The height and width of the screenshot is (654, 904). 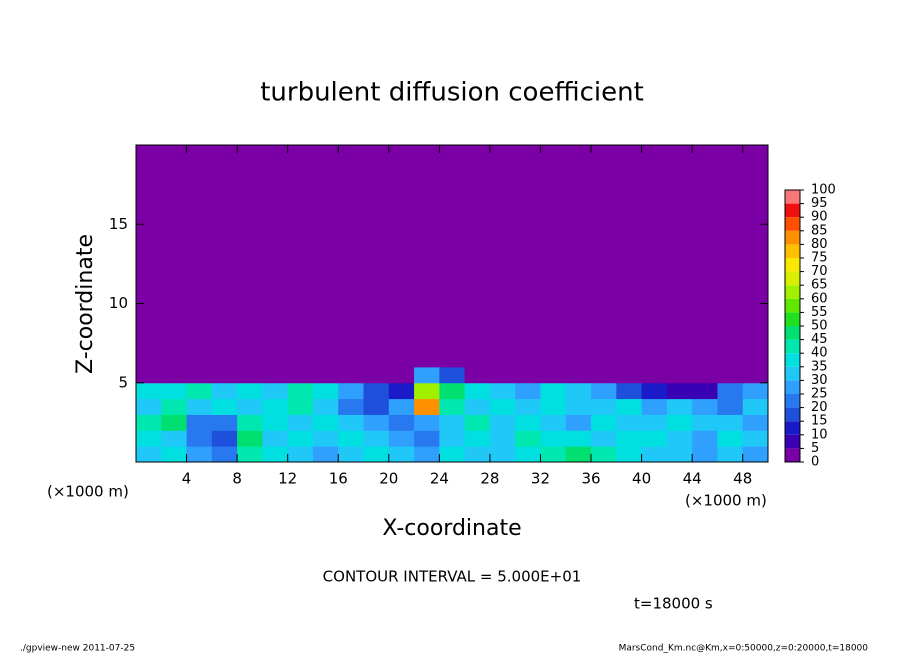 What do you see at coordinates (118, 303) in the screenshot?
I see `y-tick-label: 10` at bounding box center [118, 303].